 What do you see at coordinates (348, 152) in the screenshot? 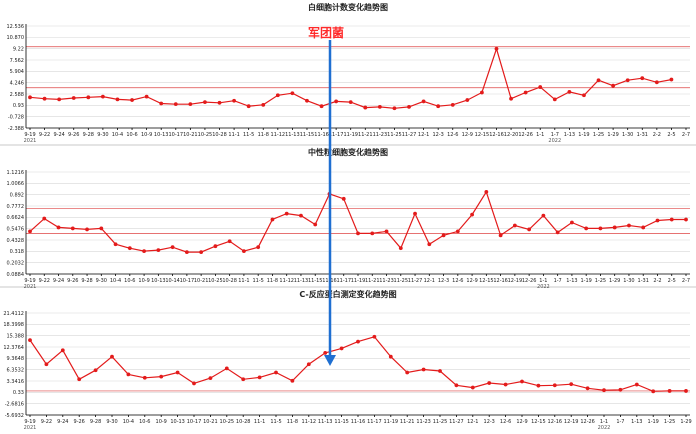
I see `chart-title-neutrophil: 中性粒细胞变化趋势图` at bounding box center [348, 152].